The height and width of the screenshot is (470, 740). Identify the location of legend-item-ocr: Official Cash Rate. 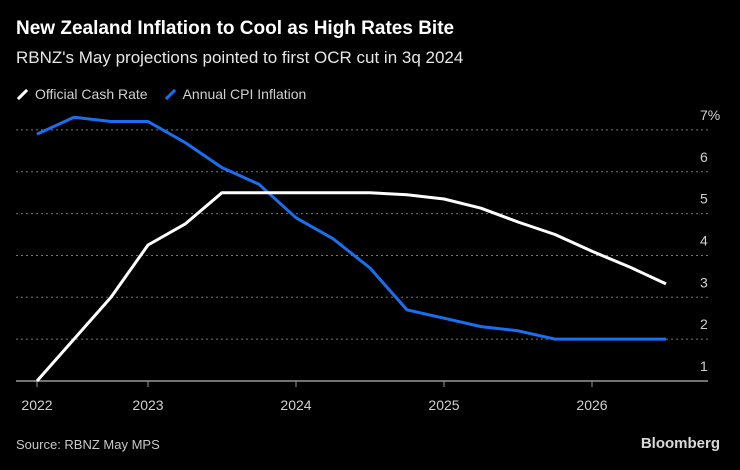
(82, 94).